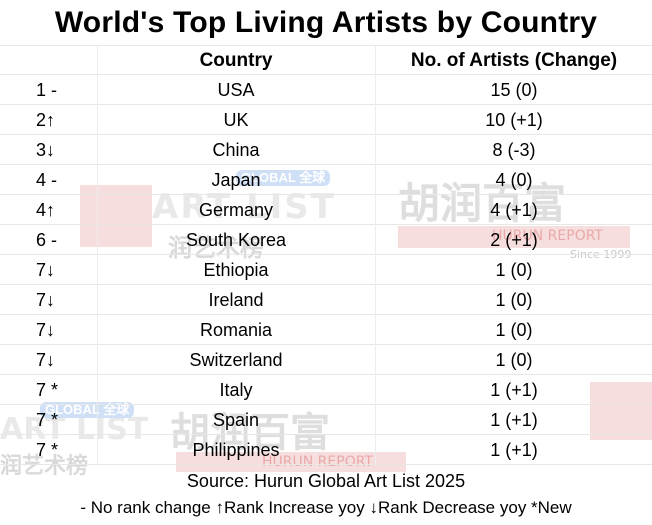  Describe the element at coordinates (236, 300) in the screenshot. I see `country-cell: Ireland` at that location.